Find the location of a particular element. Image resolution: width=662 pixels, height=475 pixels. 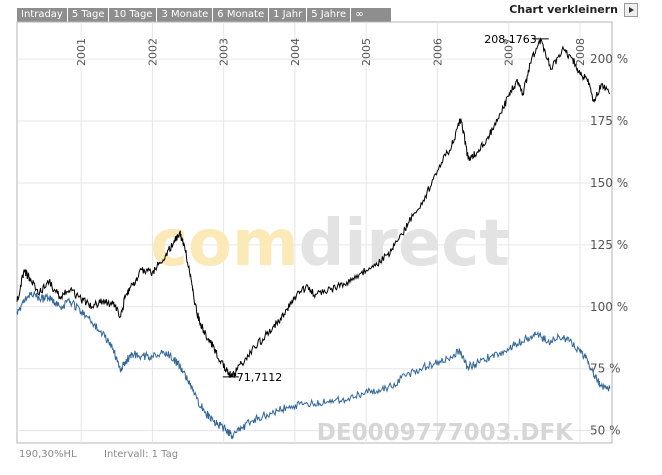

annotation-label: 208,1763 is located at coordinates (510, 39).